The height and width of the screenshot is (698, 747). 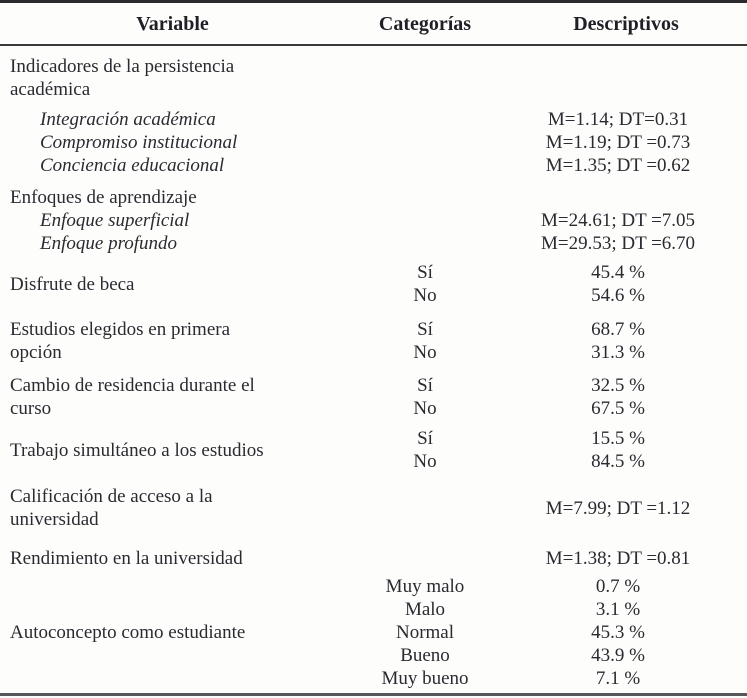 What do you see at coordinates (618, 408) in the screenshot?
I see `descriptive-value: 67.5 %` at bounding box center [618, 408].